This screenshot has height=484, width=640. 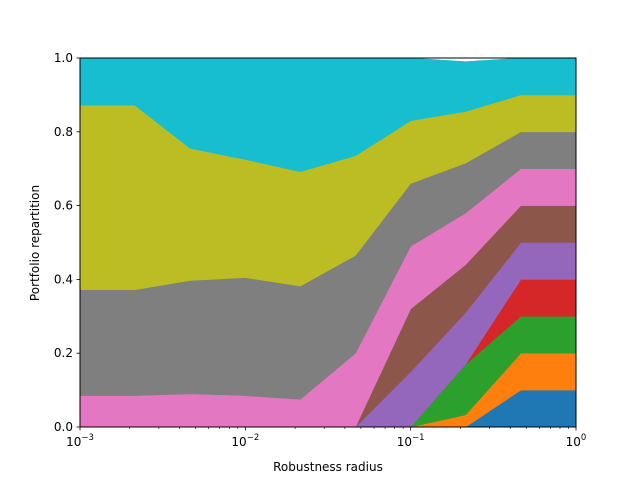 I want to click on x-tick-label: 10⁰, so click(x=576, y=441).